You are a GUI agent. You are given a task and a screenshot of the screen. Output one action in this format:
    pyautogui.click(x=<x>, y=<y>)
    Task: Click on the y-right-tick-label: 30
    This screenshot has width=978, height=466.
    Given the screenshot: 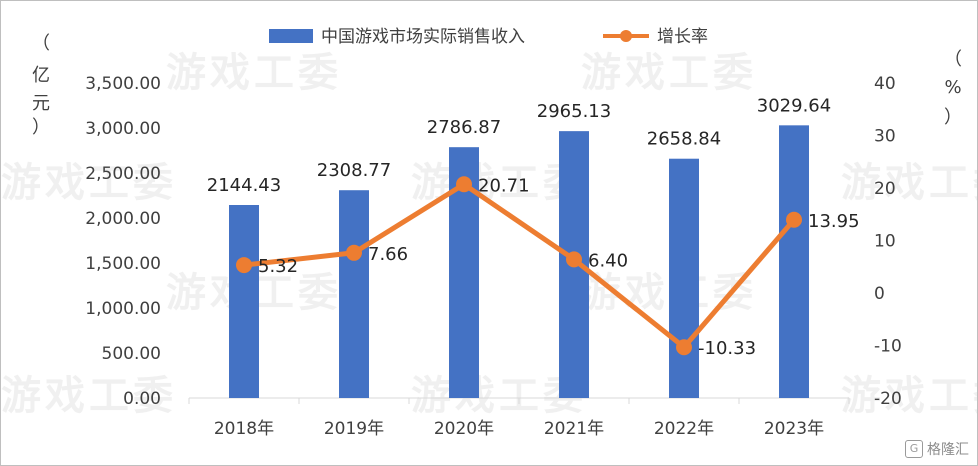 What is the action you would take?
    pyautogui.click(x=885, y=137)
    